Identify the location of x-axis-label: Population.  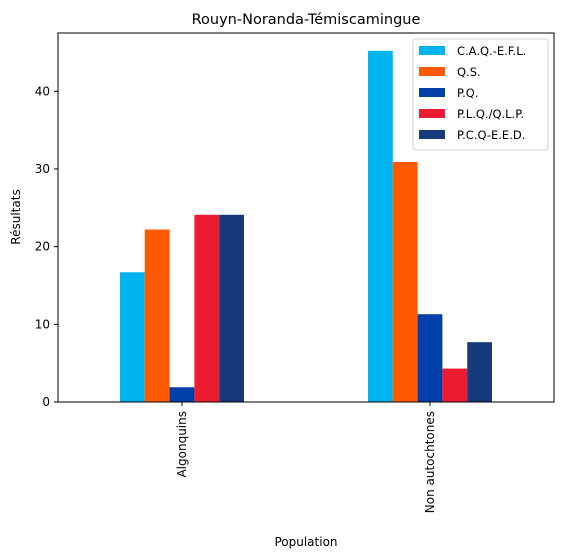
(305, 542).